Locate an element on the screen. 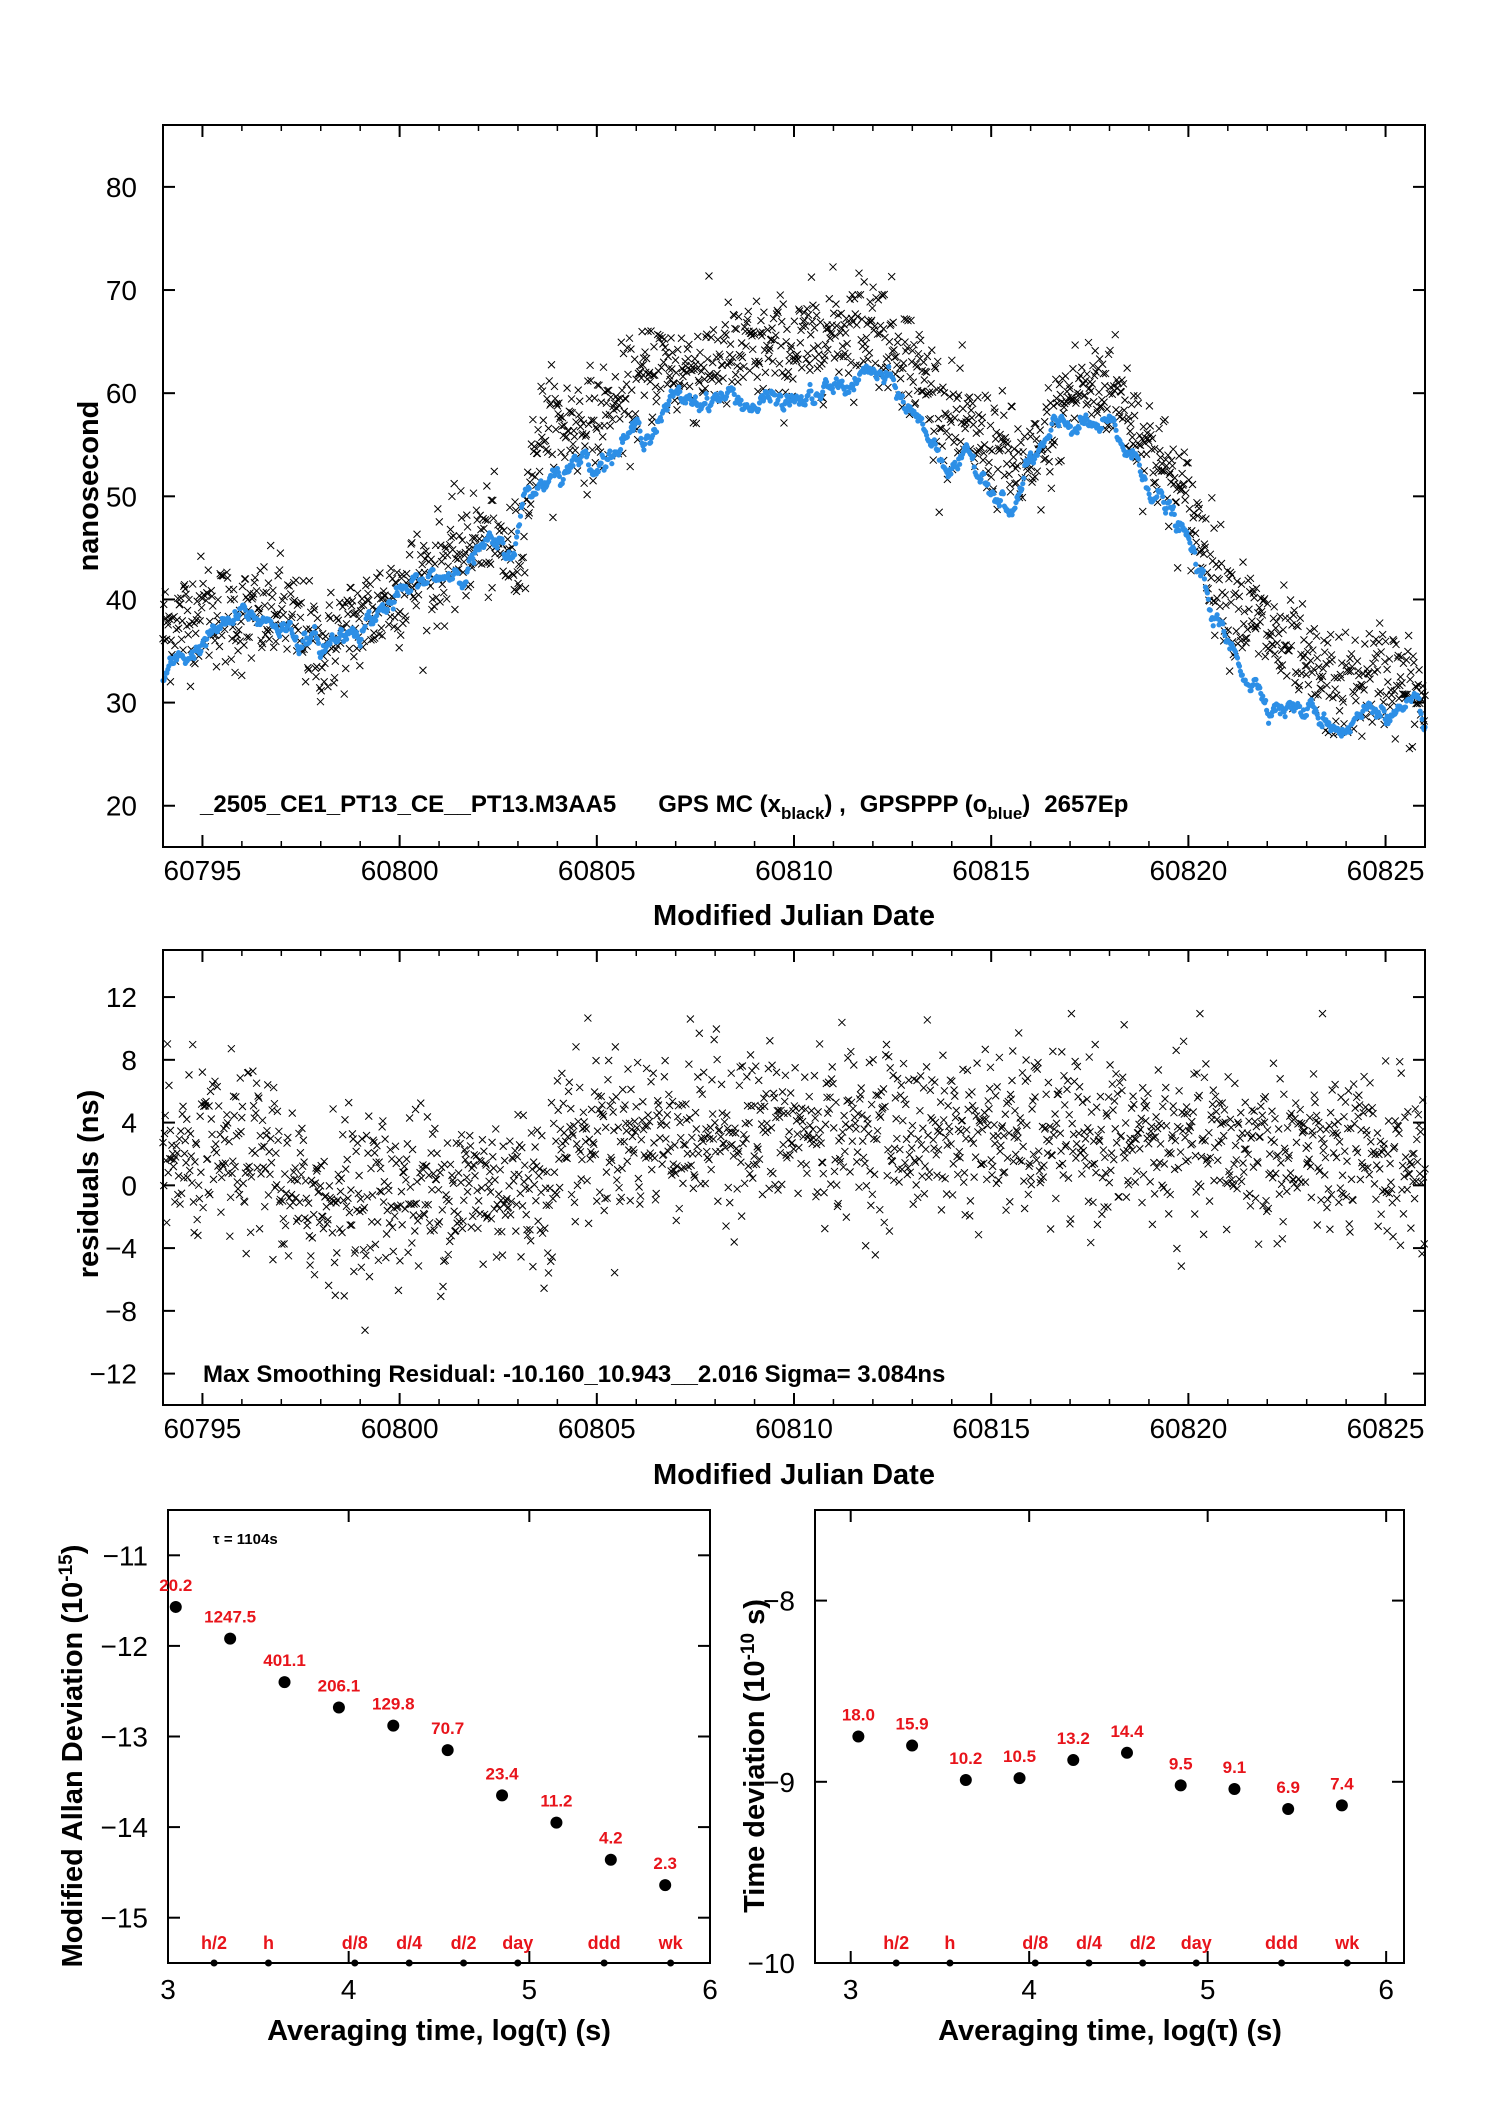  legend-black-sub: black is located at coordinates (803, 813).